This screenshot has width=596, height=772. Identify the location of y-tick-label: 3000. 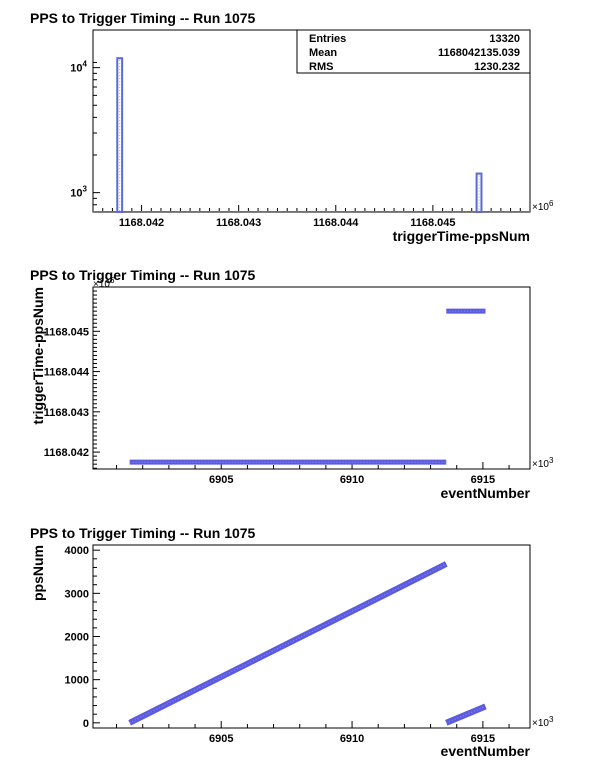
(77, 594).